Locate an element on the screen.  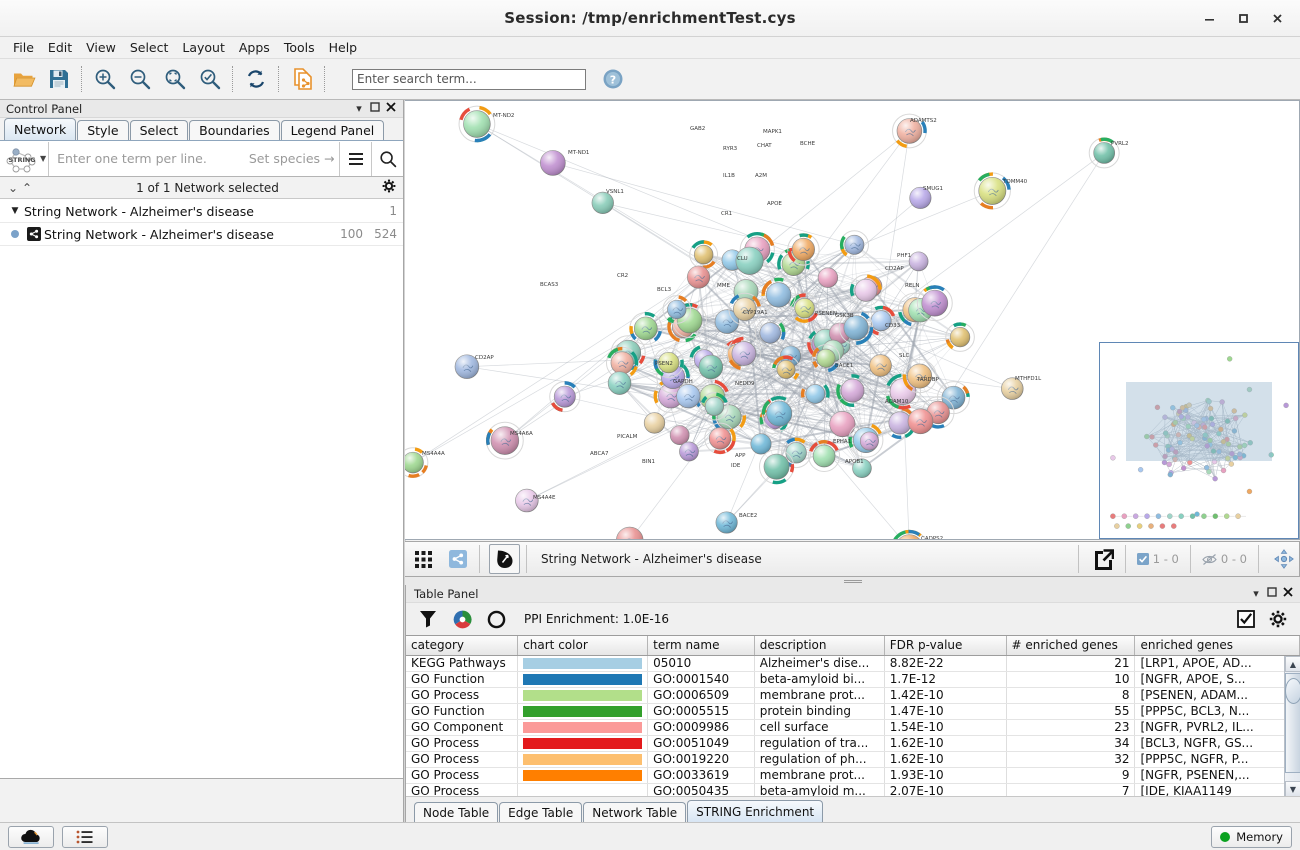
string-species-dropdown-button: ▼ is located at coordinates (43, 158).